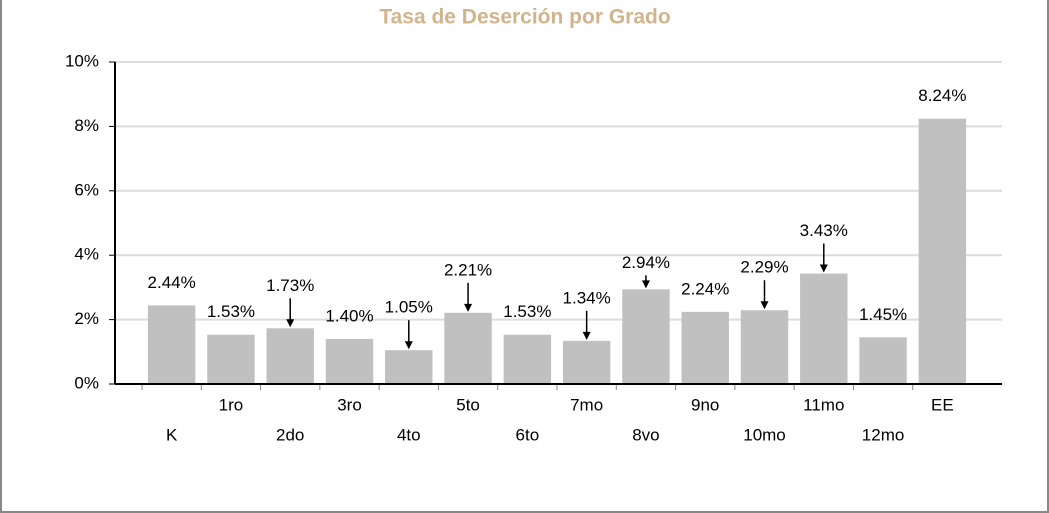 This screenshot has height=513, width=1049. I want to click on value-label: 8.24%, so click(942, 95).